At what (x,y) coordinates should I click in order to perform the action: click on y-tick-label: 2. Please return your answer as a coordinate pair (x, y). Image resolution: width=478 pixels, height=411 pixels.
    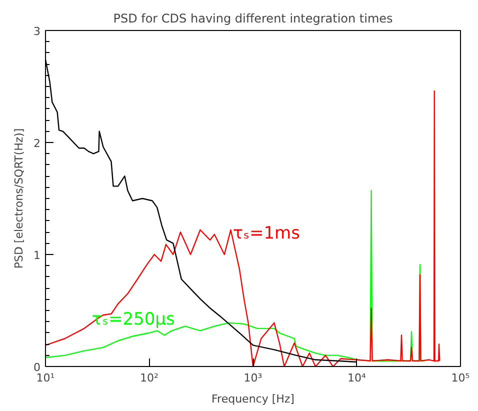
    Looking at the image, I should click on (37, 143).